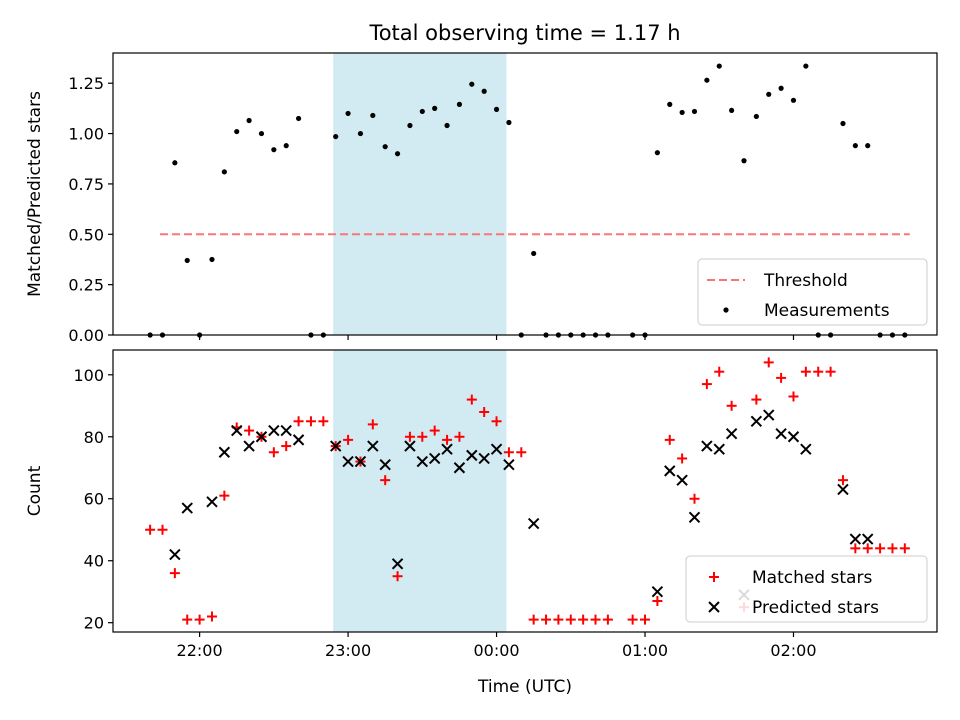  Describe the element at coordinates (812, 578) in the screenshot. I see `legend-entry: Matched stars` at that location.